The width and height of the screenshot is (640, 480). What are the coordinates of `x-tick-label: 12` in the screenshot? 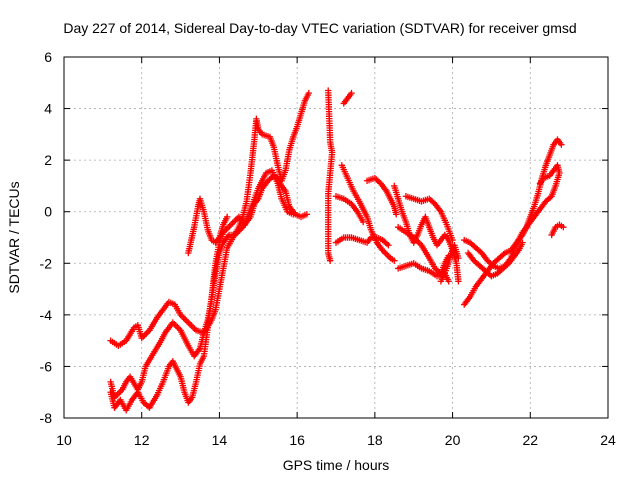 It's located at (142, 440).